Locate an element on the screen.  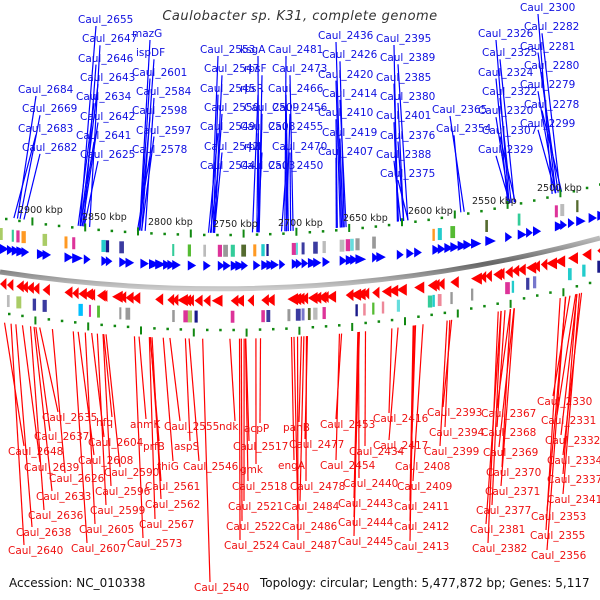
forward-gene-label: Caul_2307 is located at coordinates (510, 130).